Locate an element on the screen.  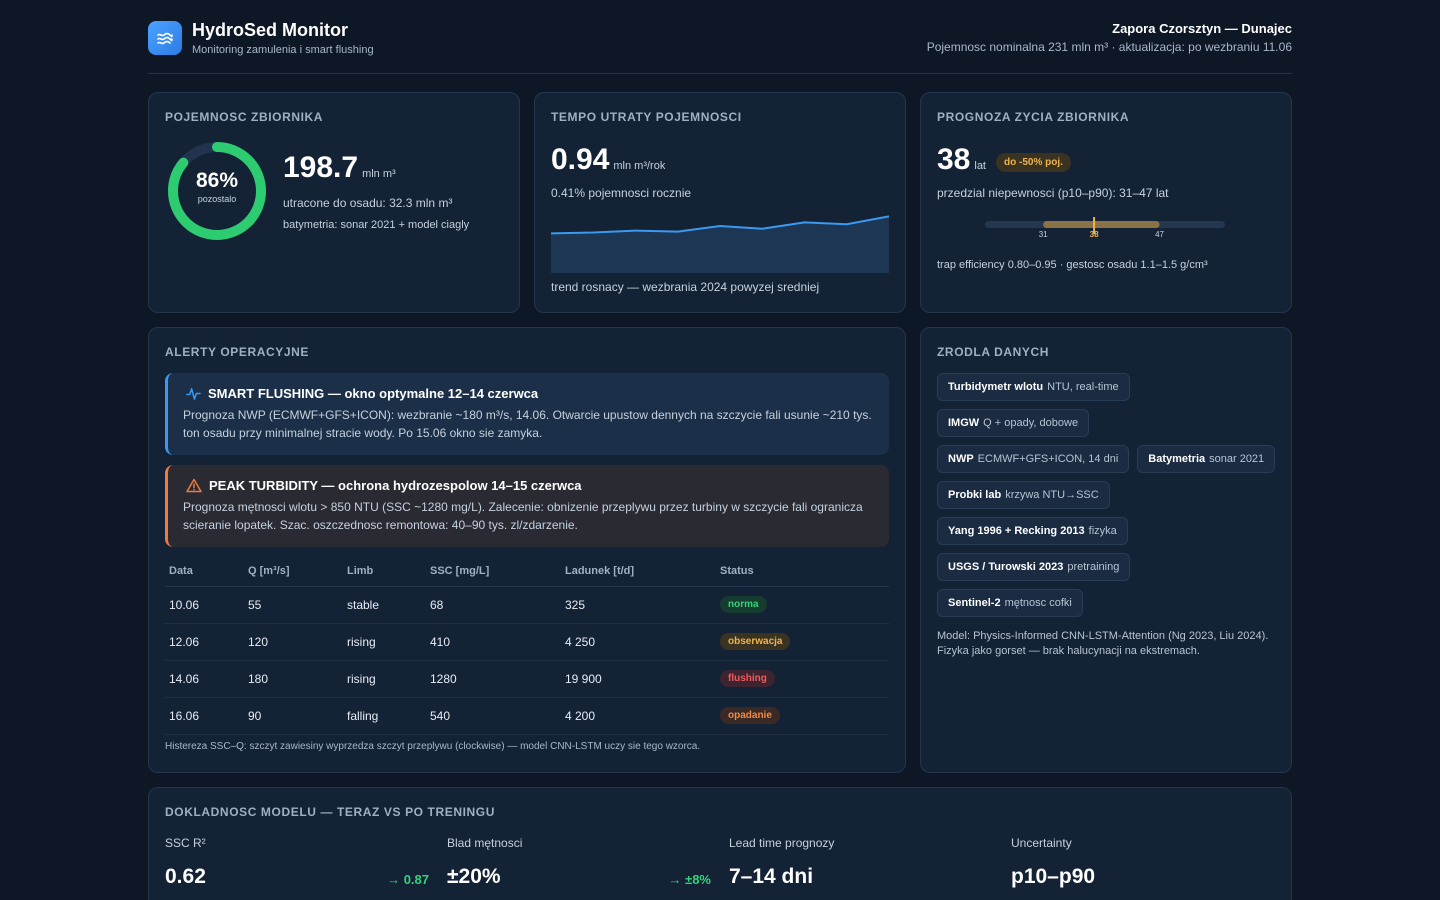
capacity-ring-arc is located at coordinates (217, 191).